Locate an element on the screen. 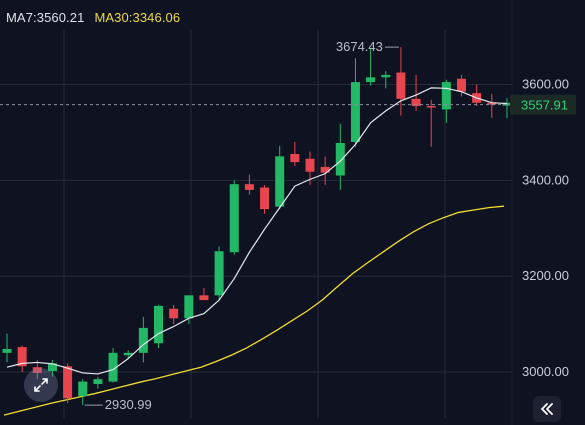  y-tick-label: 3200.00 is located at coordinates (545, 275).